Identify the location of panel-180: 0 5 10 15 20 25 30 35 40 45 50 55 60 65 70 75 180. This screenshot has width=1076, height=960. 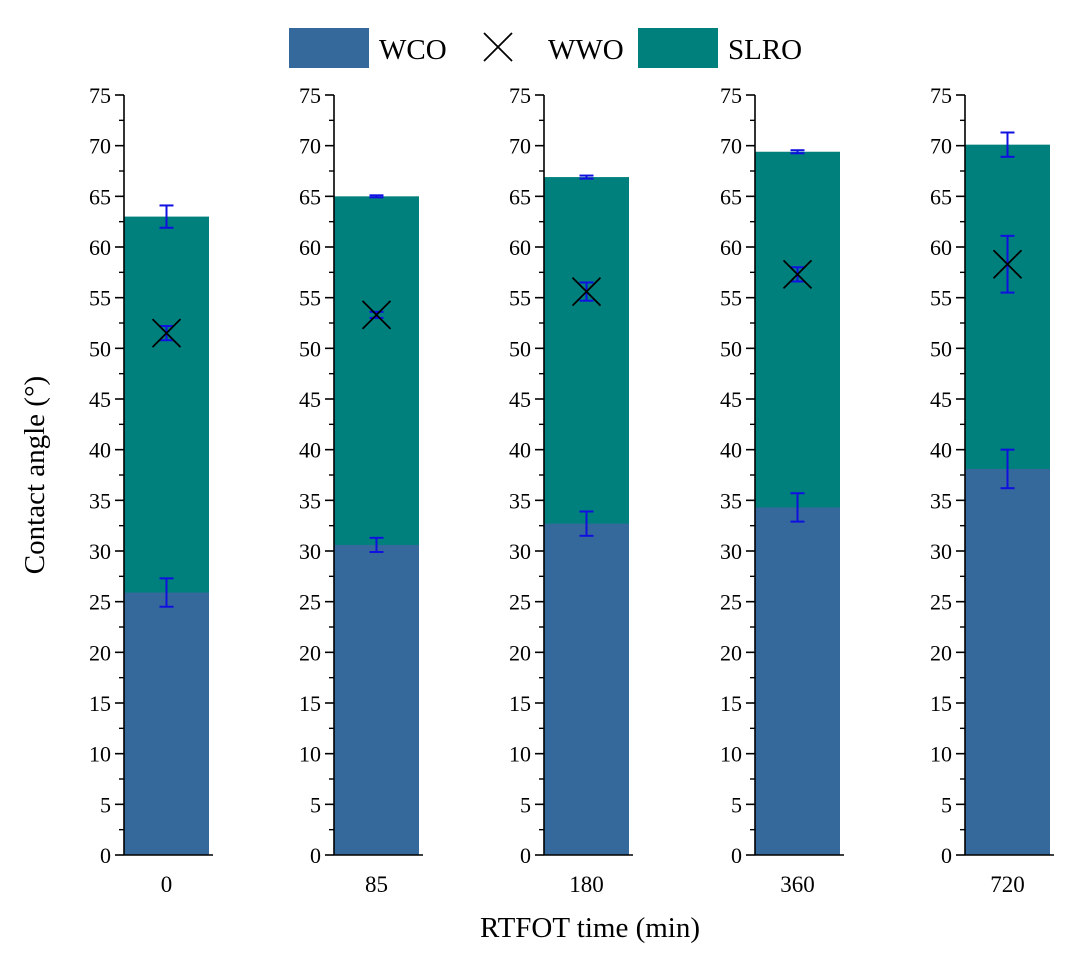
(571, 490).